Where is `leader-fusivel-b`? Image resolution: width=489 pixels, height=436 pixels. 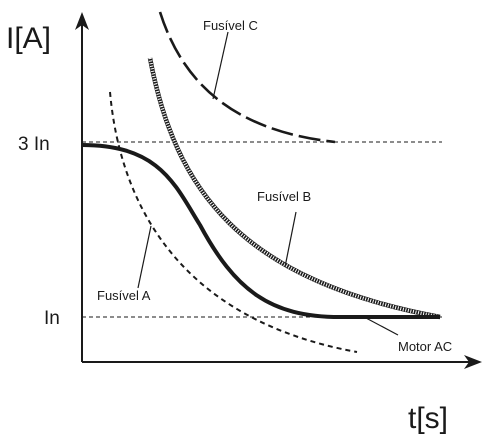
leader-fusivel-b is located at coordinates (290, 239).